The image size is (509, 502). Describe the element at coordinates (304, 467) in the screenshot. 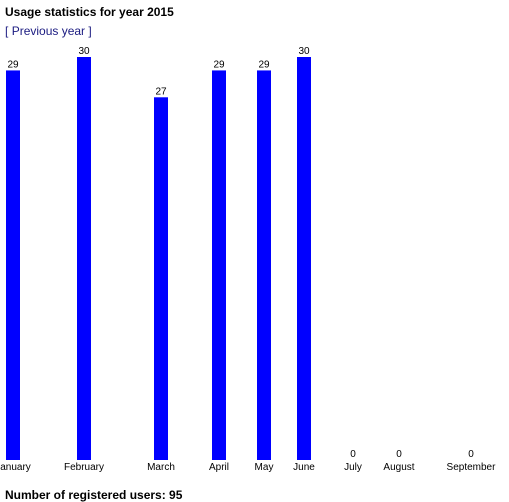

I see `category-label-june: June` at that location.